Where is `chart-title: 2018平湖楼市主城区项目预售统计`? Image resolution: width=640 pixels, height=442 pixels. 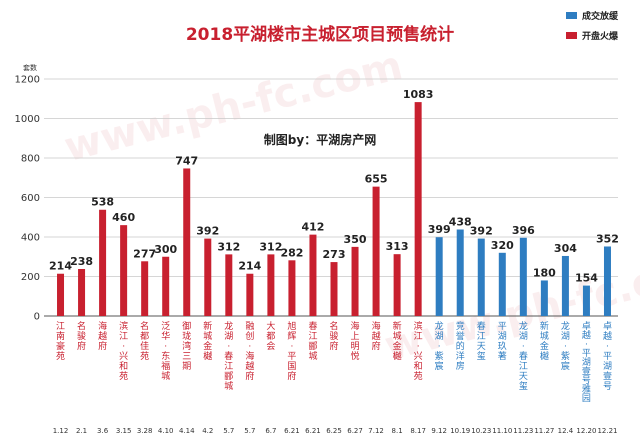
chart-title: 2018平湖楼市主城区项目预售统计 is located at coordinates (320, 34).